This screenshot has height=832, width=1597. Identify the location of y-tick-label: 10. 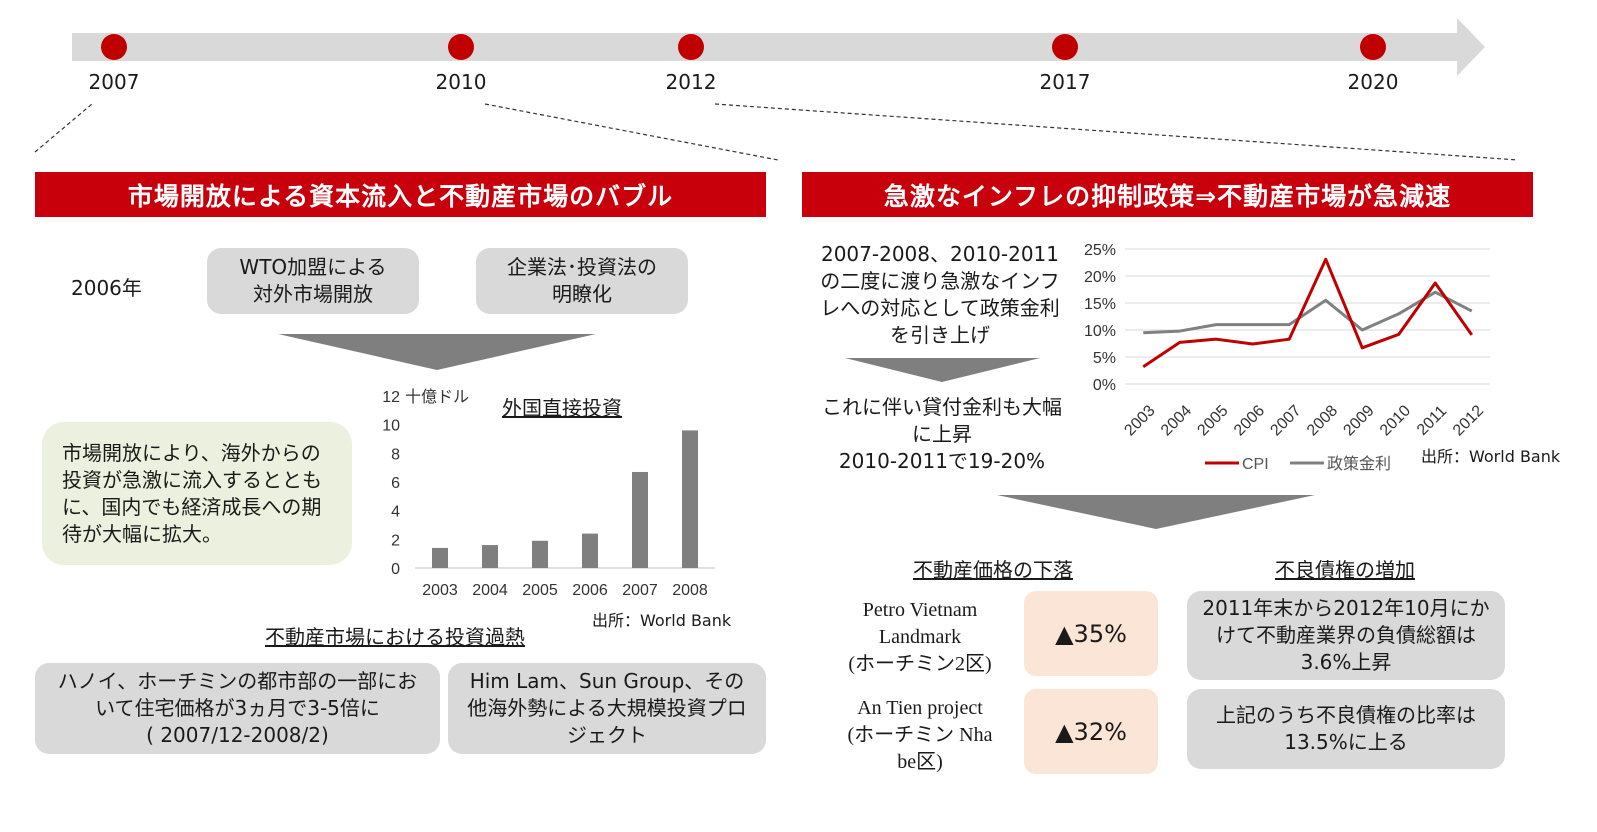
(391, 426).